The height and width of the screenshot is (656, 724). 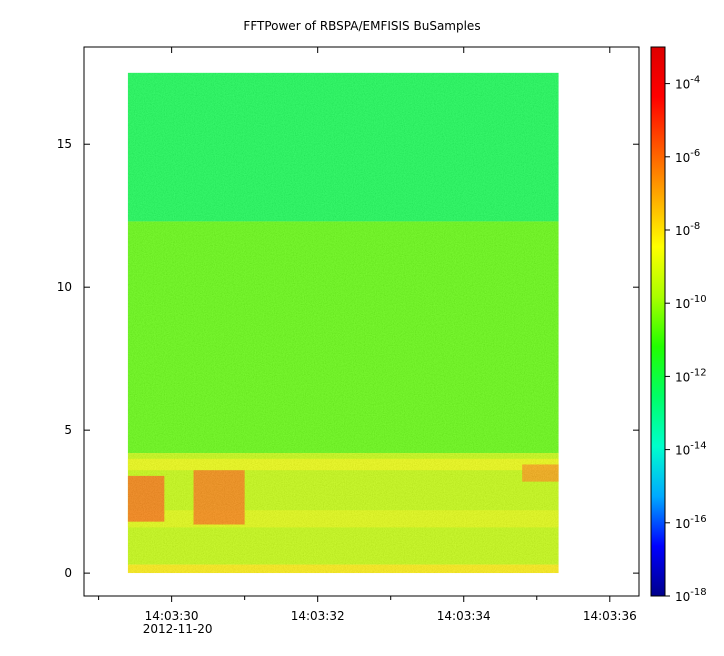 What do you see at coordinates (318, 616) in the screenshot?
I see `x-tick-label: 14:03:32` at bounding box center [318, 616].